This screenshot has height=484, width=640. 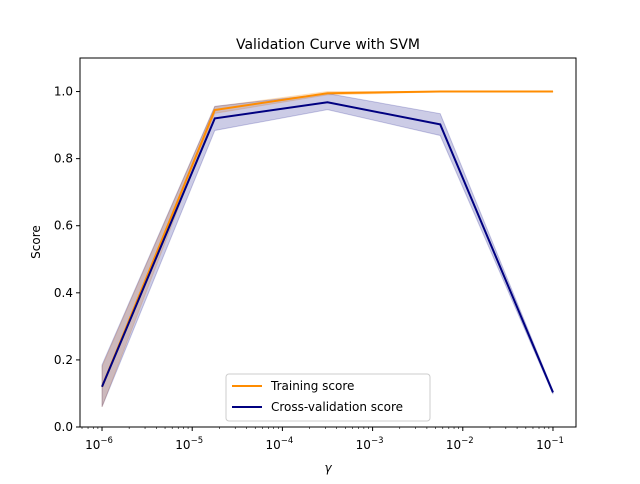 What do you see at coordinates (312, 386) in the screenshot?
I see `legend-label: Training score` at bounding box center [312, 386].